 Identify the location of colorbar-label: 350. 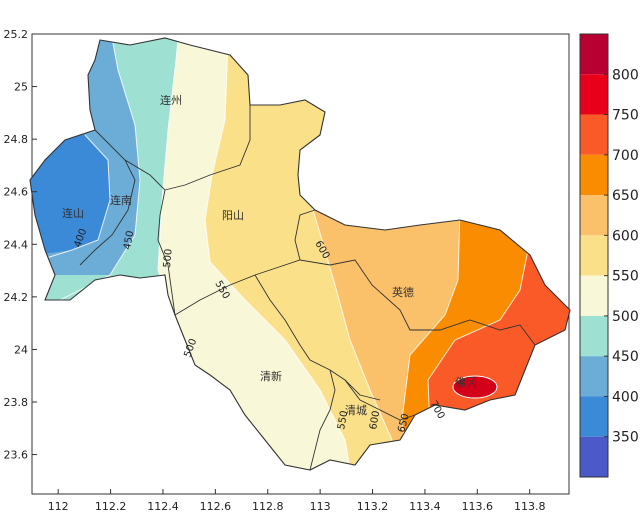
(625, 438).